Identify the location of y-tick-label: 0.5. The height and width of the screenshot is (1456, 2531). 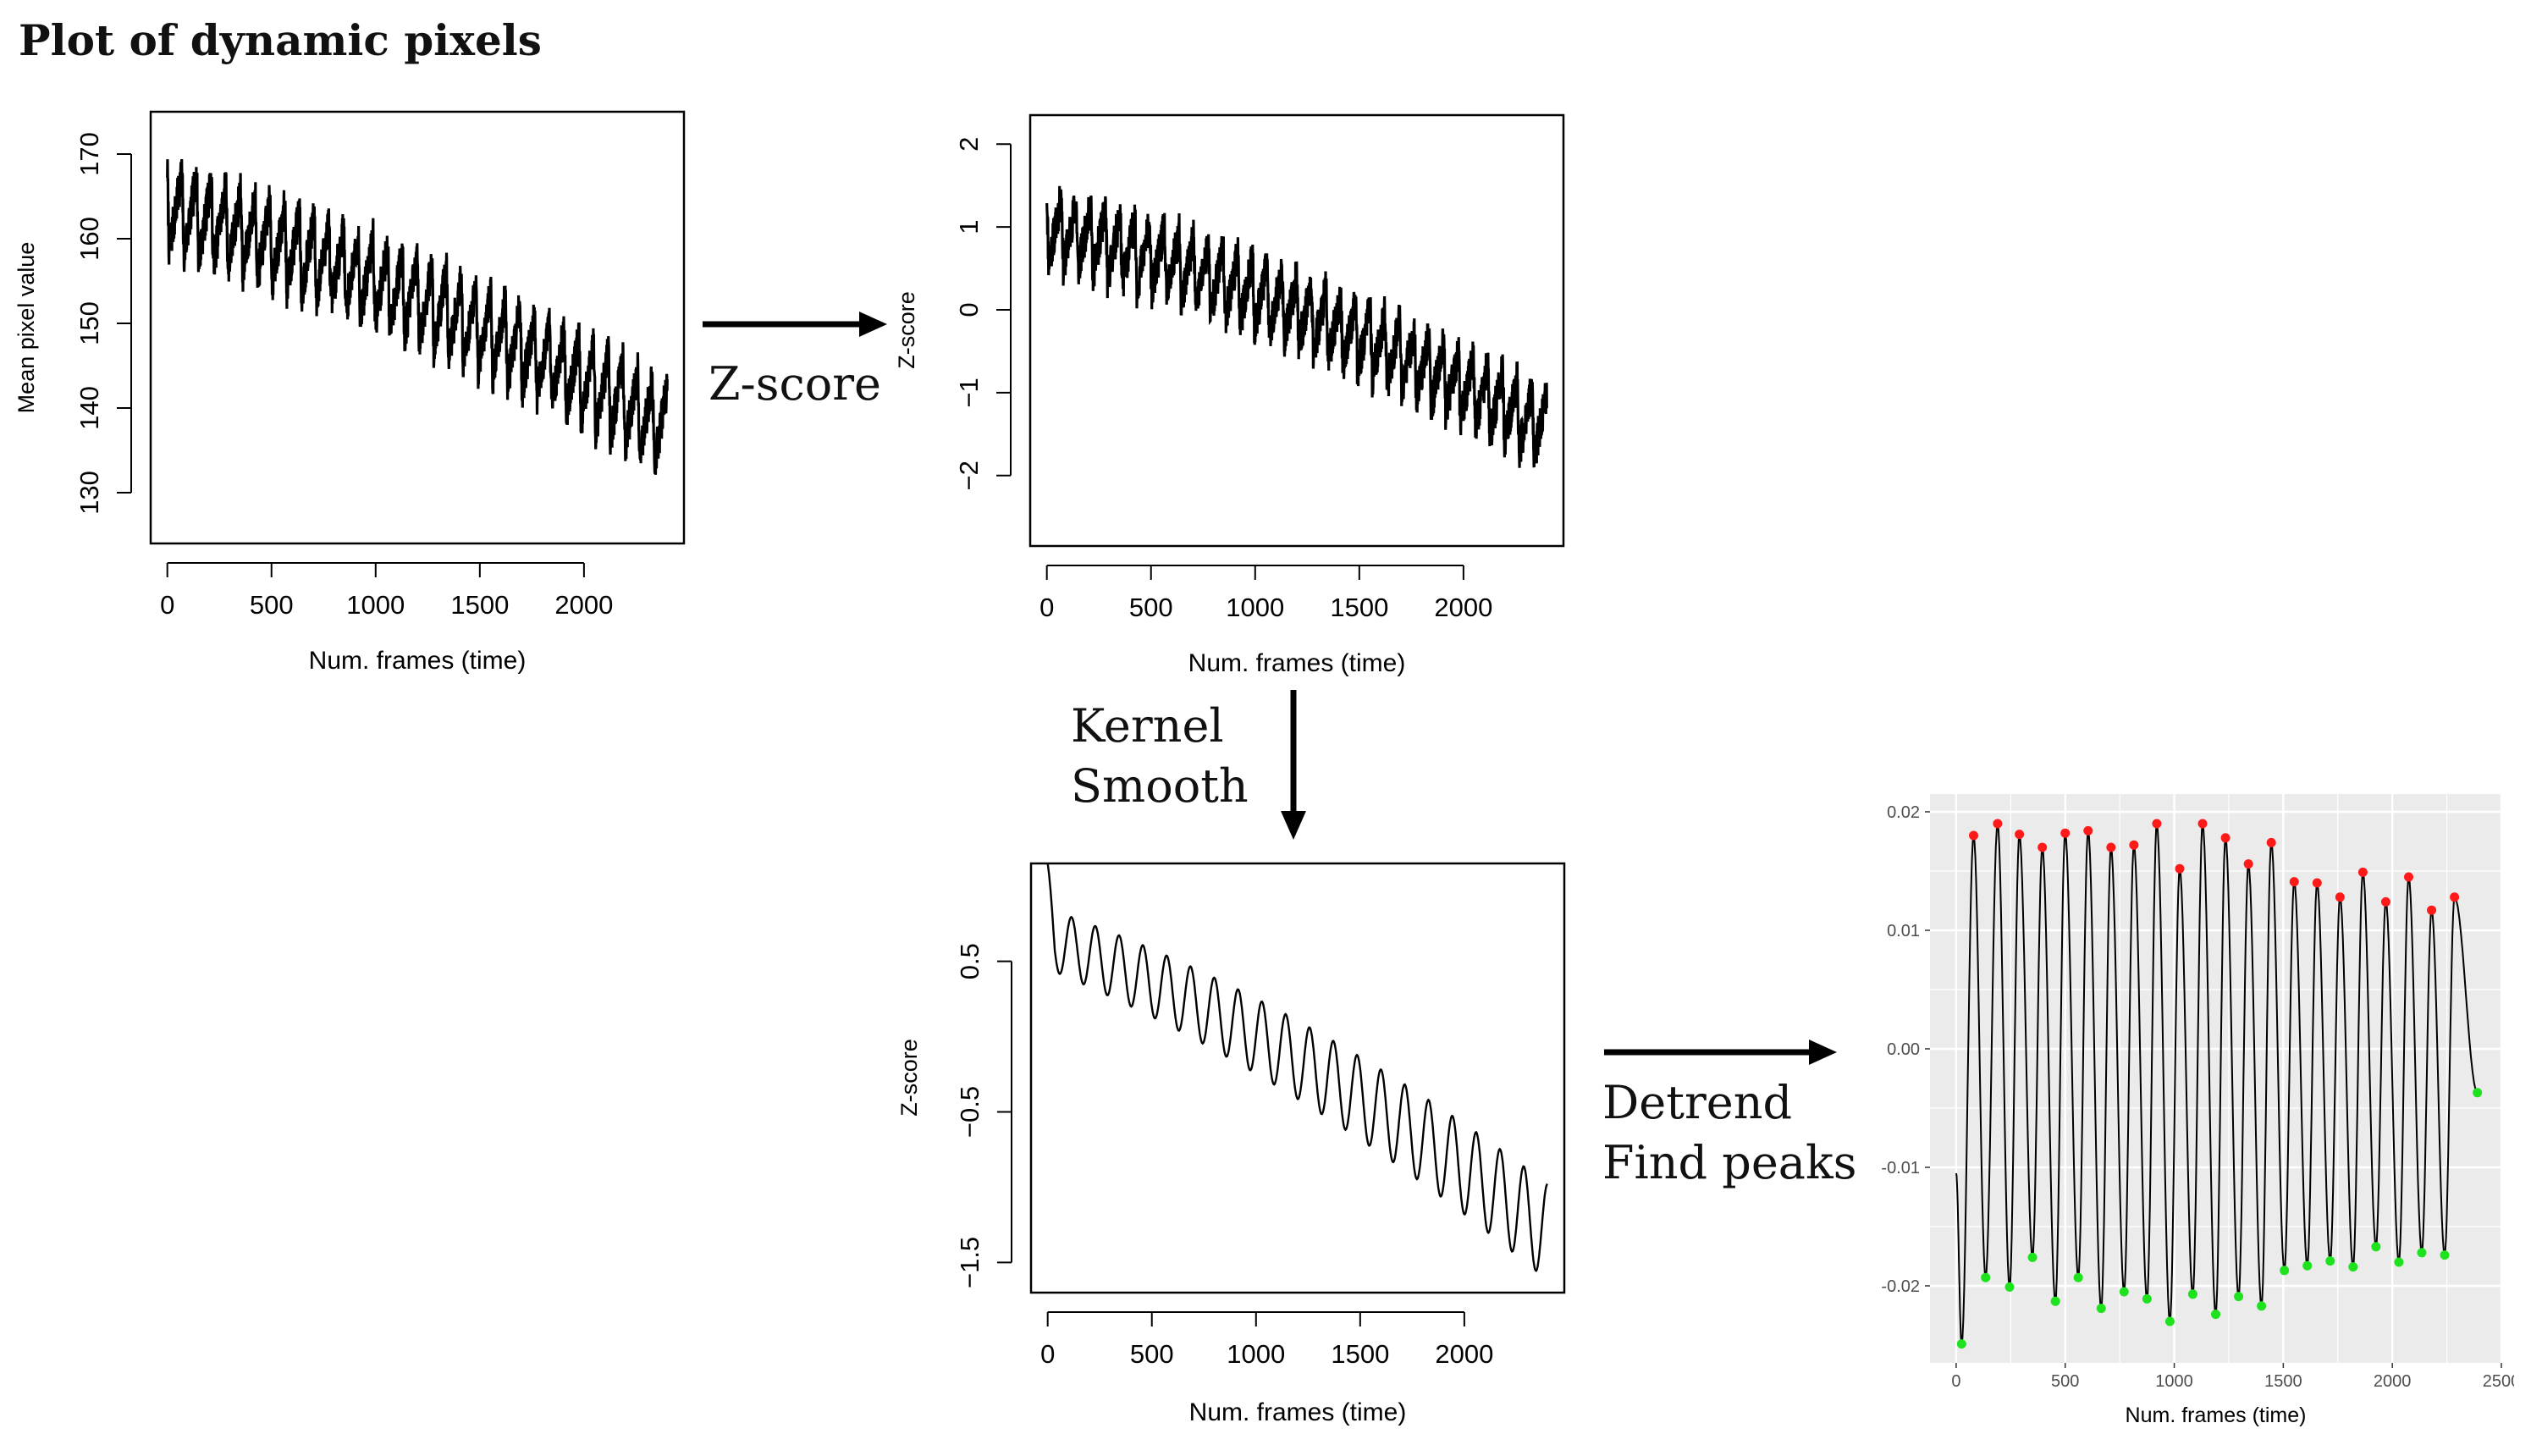
(969, 961).